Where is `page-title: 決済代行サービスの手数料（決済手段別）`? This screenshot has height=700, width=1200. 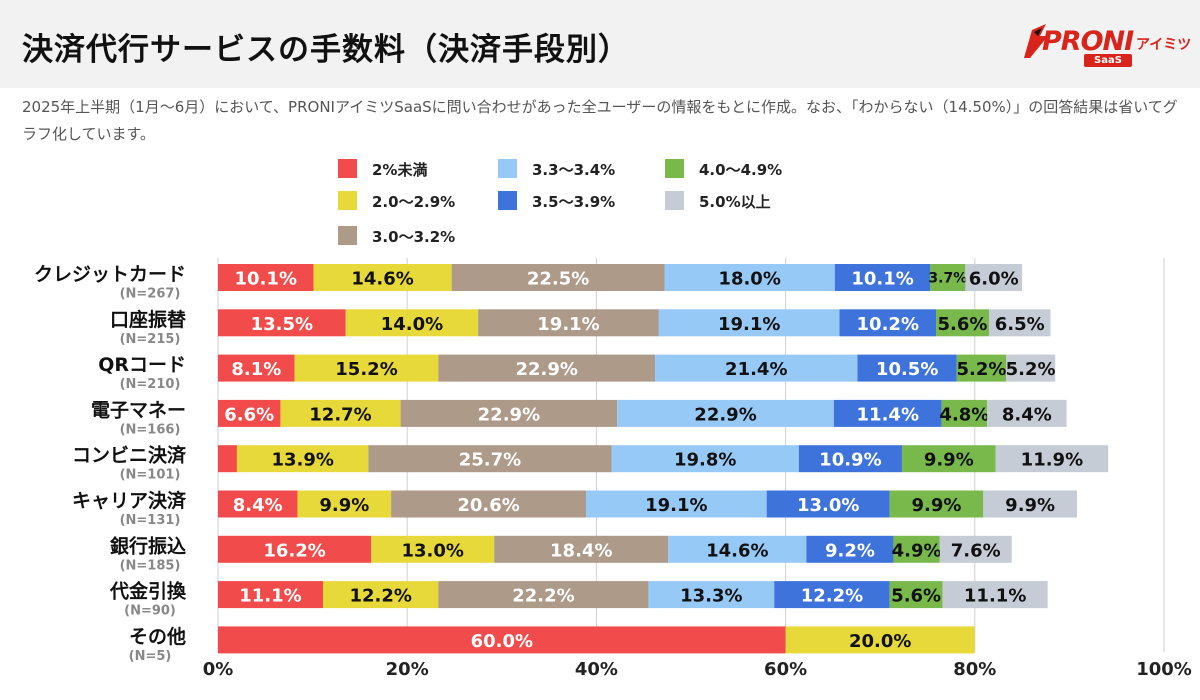 page-title: 決済代行サービスの手数料（決済手段別） is located at coordinates (326, 50).